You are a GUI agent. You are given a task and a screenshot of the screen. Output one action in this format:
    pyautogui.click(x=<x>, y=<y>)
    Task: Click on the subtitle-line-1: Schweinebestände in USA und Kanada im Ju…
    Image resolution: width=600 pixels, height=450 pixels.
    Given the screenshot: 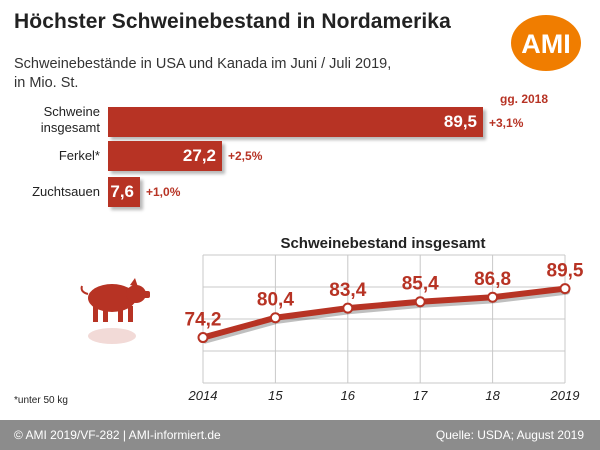 What is the action you would take?
    pyautogui.click(x=203, y=64)
    